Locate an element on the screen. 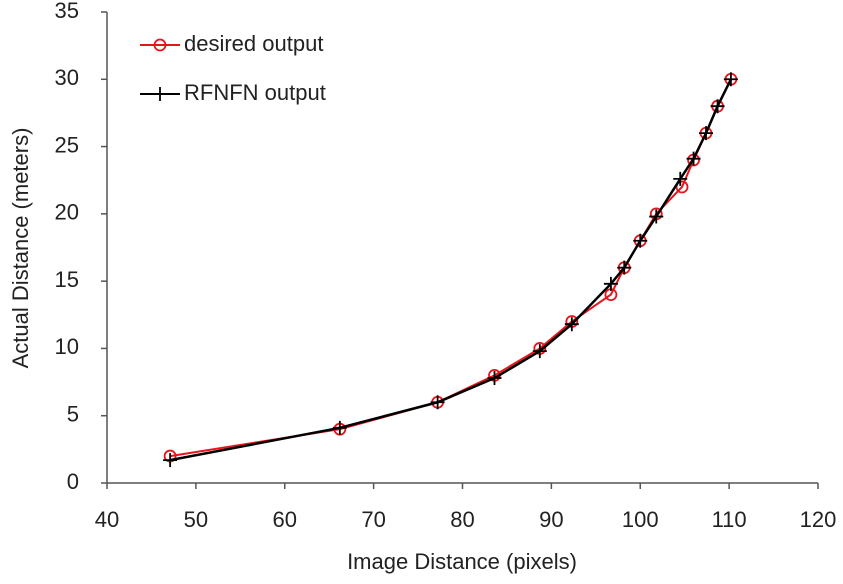 The image size is (843, 584). x-tick-label: 90 is located at coordinates (551, 519).